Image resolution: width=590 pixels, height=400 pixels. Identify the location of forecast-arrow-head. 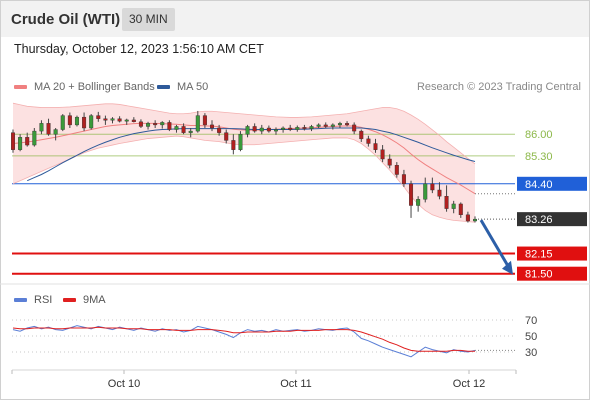
(507, 267).